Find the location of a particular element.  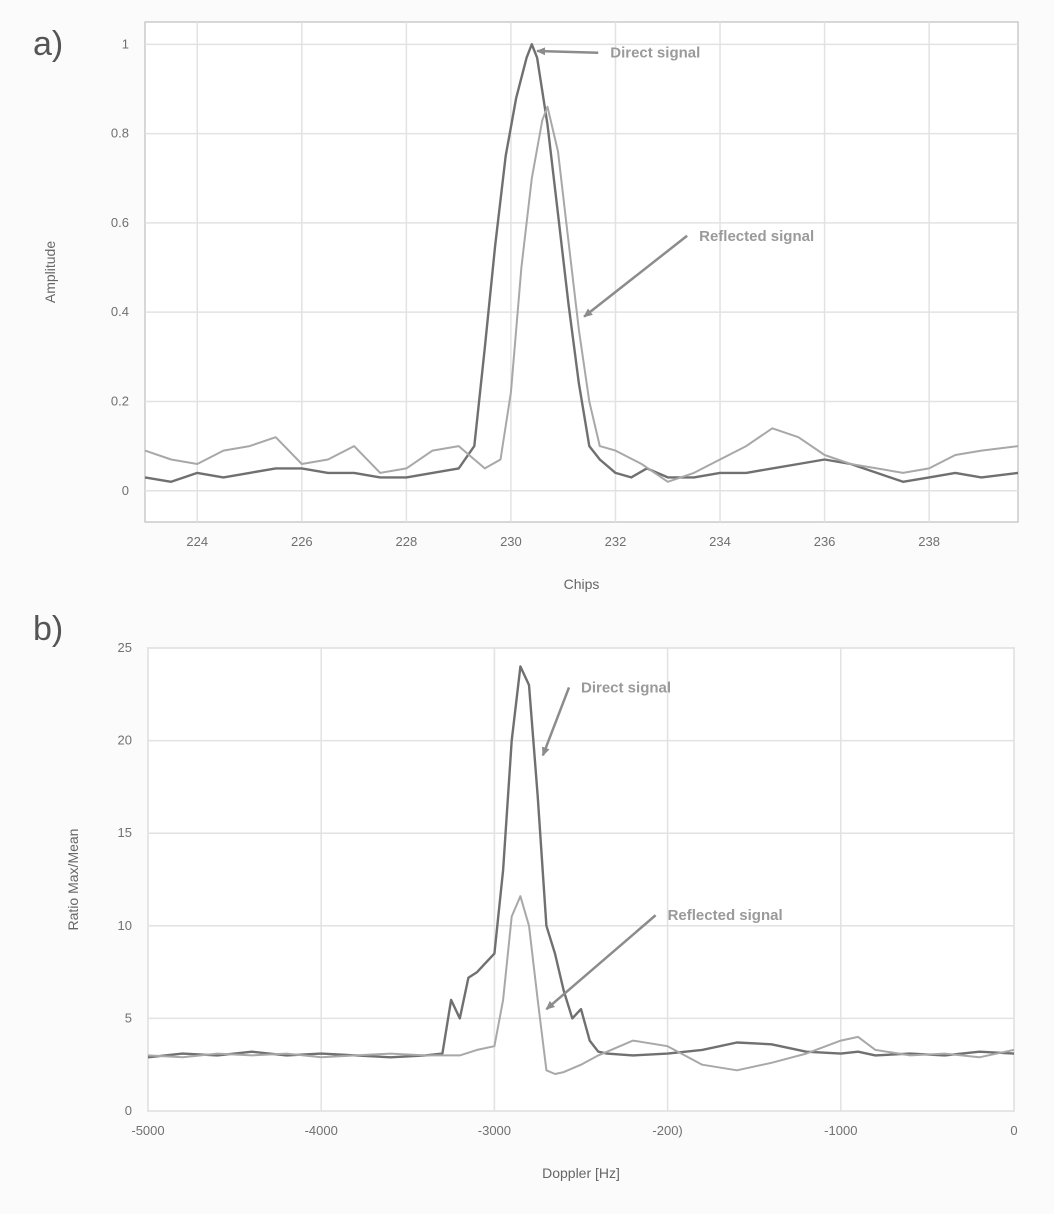

x-axis-title: Chips is located at coordinates (582, 584).